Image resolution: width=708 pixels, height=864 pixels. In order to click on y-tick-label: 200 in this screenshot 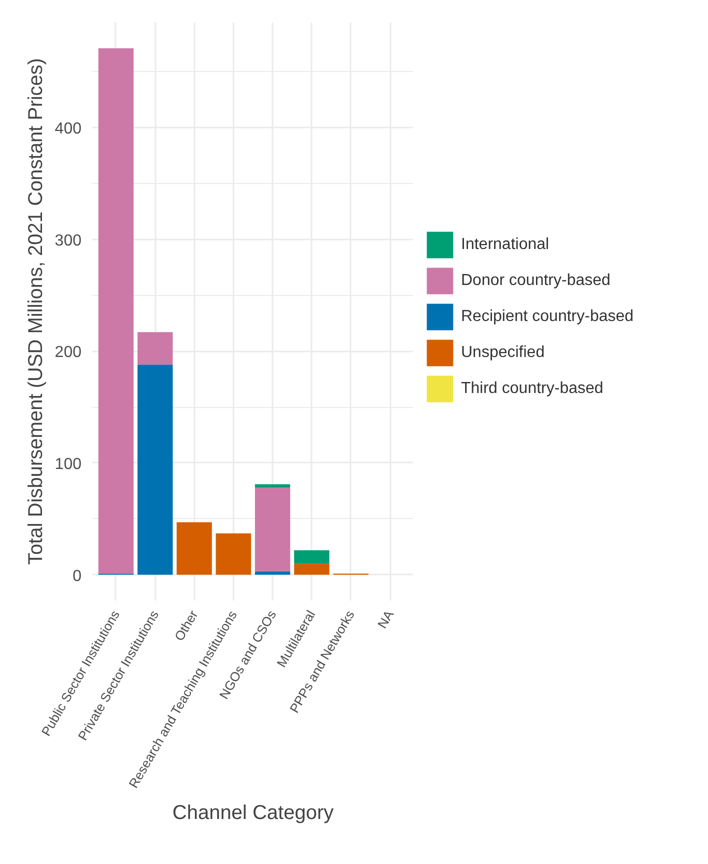, I will do `click(68, 353)`.